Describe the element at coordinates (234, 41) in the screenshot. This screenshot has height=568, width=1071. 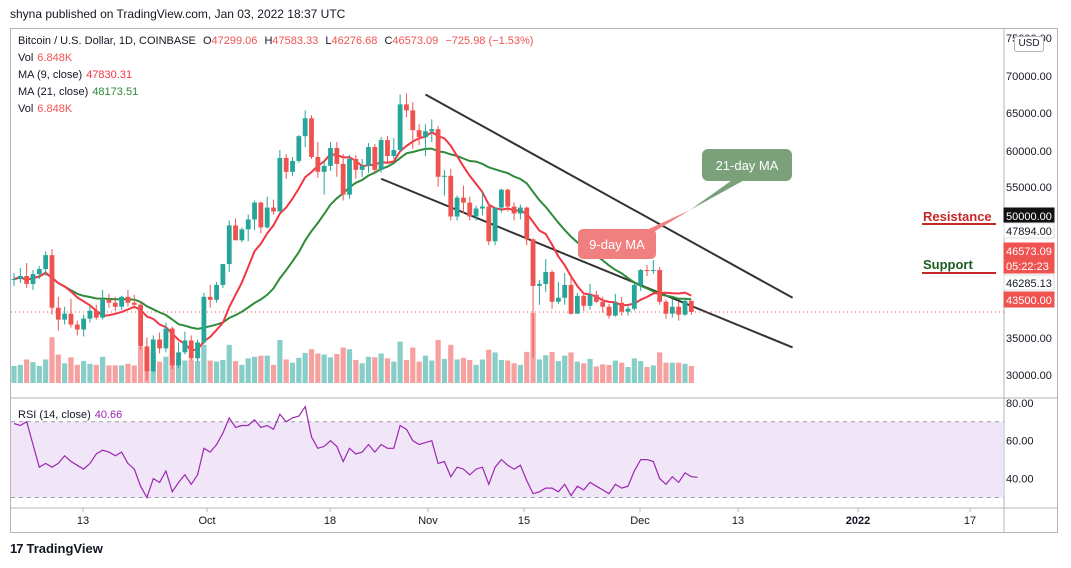
I see `ohlc-open: 47299.06` at that location.